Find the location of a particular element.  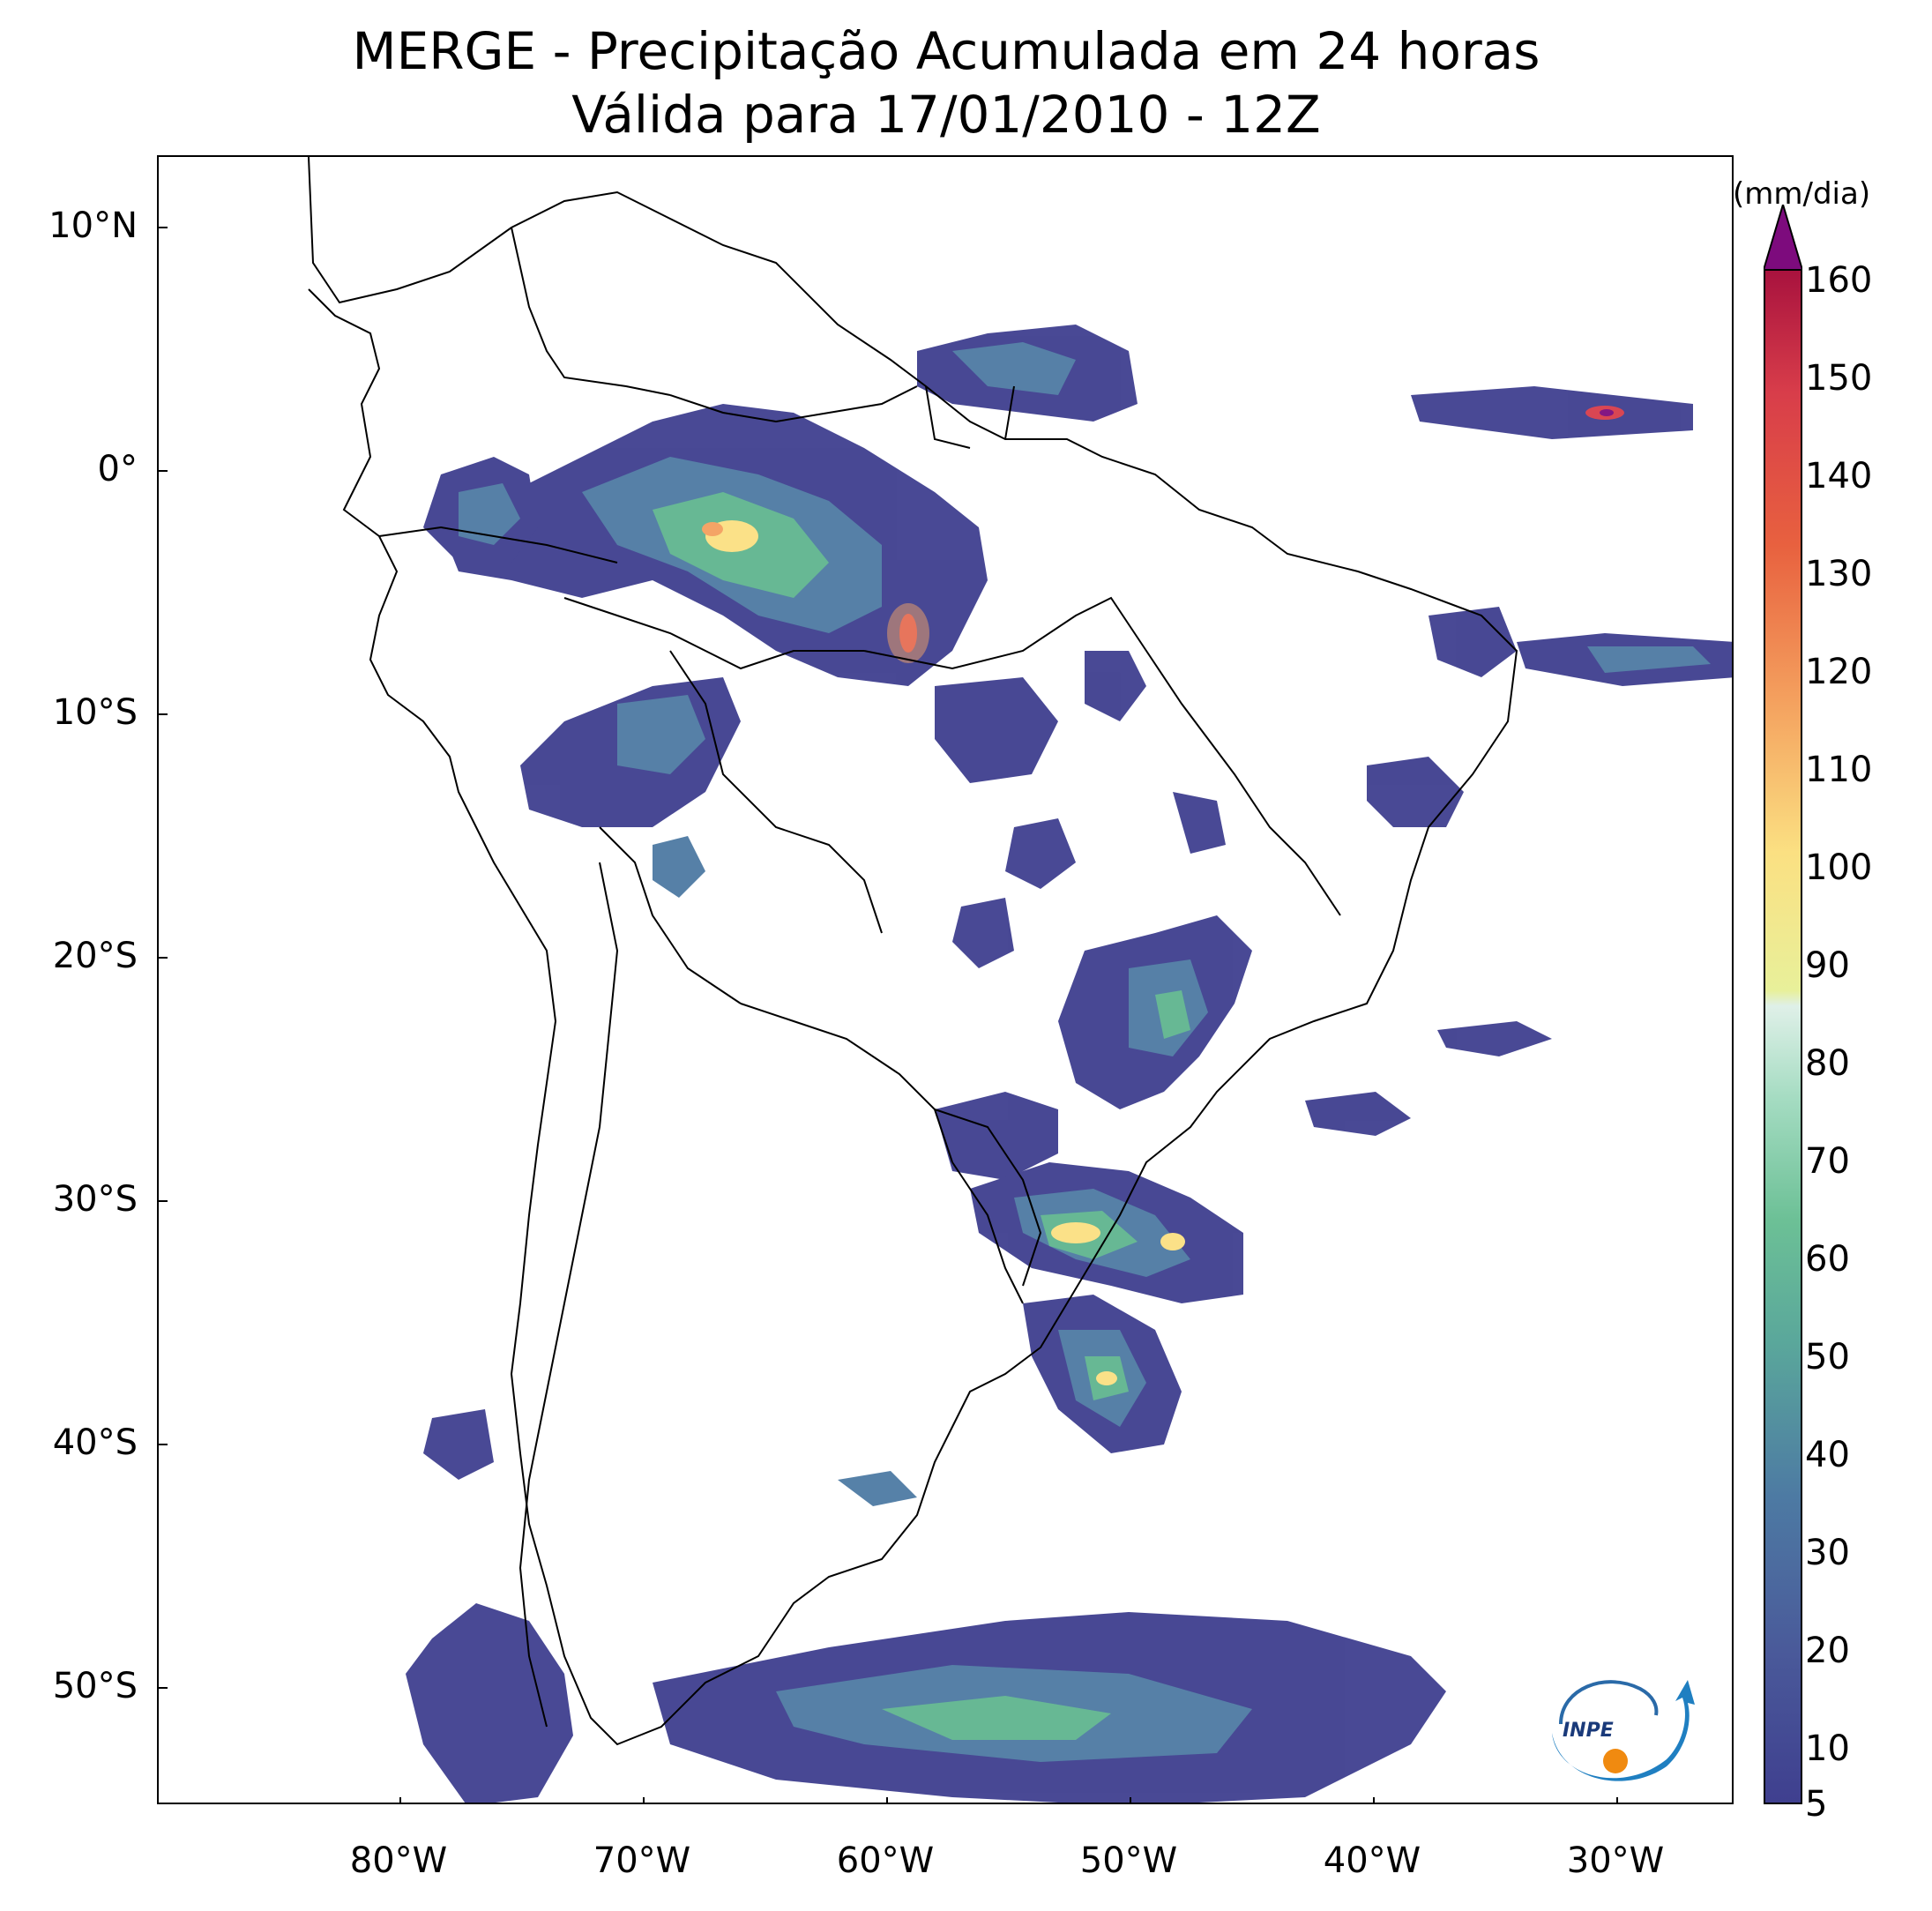

border-peru-brazil is located at coordinates (713, 633).